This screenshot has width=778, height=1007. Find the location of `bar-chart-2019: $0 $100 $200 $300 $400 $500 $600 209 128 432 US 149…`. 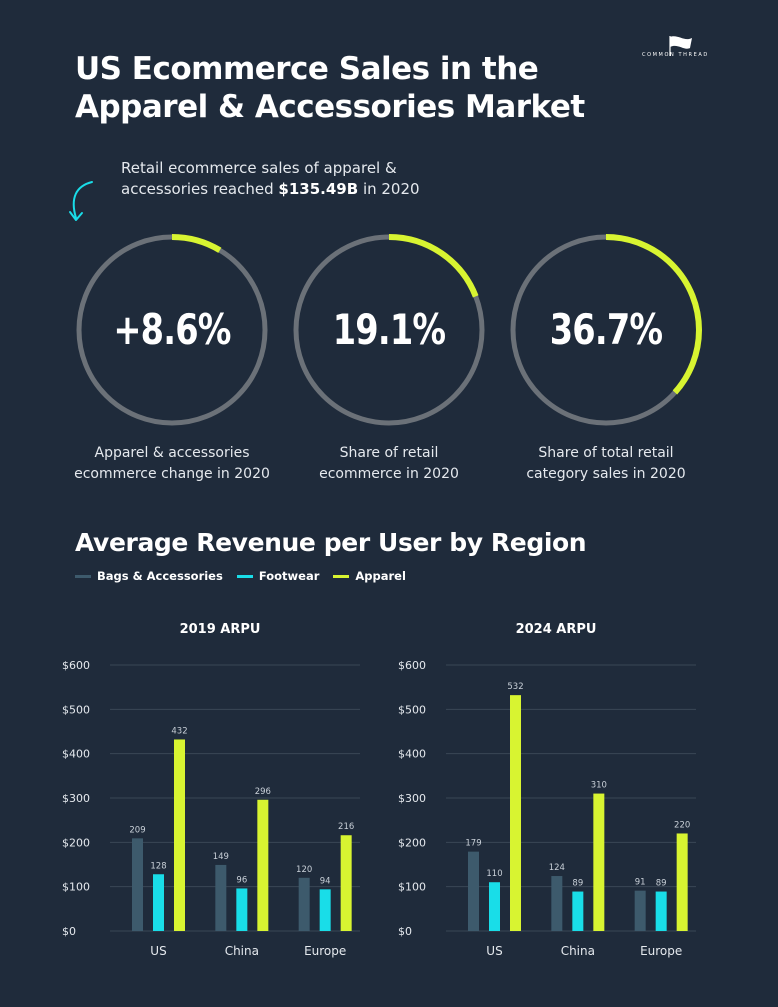

bar-chart-2019: $0 $100 $200 $300 $400 $500 $600 209 128 432 US 149… is located at coordinates (211, 808).